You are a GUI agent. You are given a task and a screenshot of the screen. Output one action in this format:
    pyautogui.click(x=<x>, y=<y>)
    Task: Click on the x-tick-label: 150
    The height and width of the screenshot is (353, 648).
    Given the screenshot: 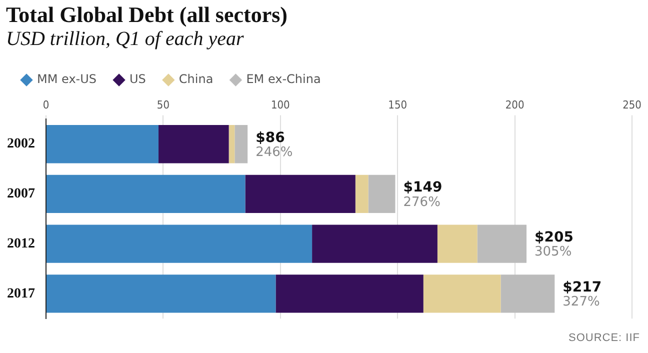 What is the action you would take?
    pyautogui.click(x=398, y=105)
    